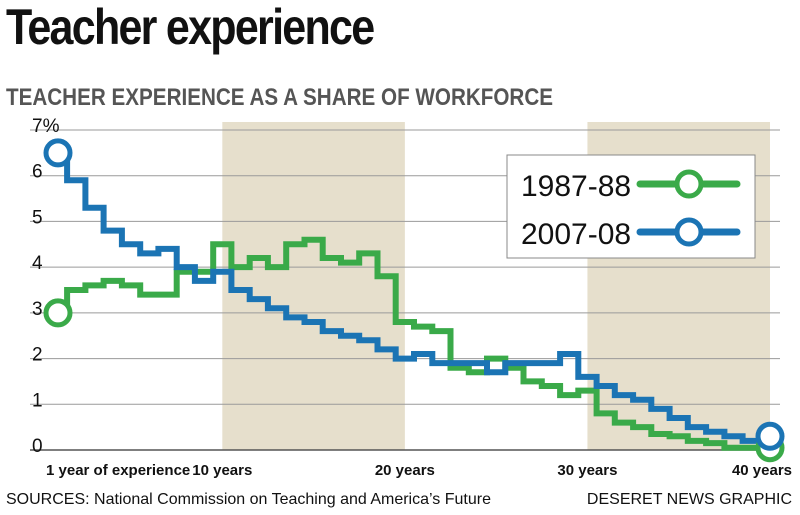  I want to click on series-marker-1987-88-start, so click(58, 313).